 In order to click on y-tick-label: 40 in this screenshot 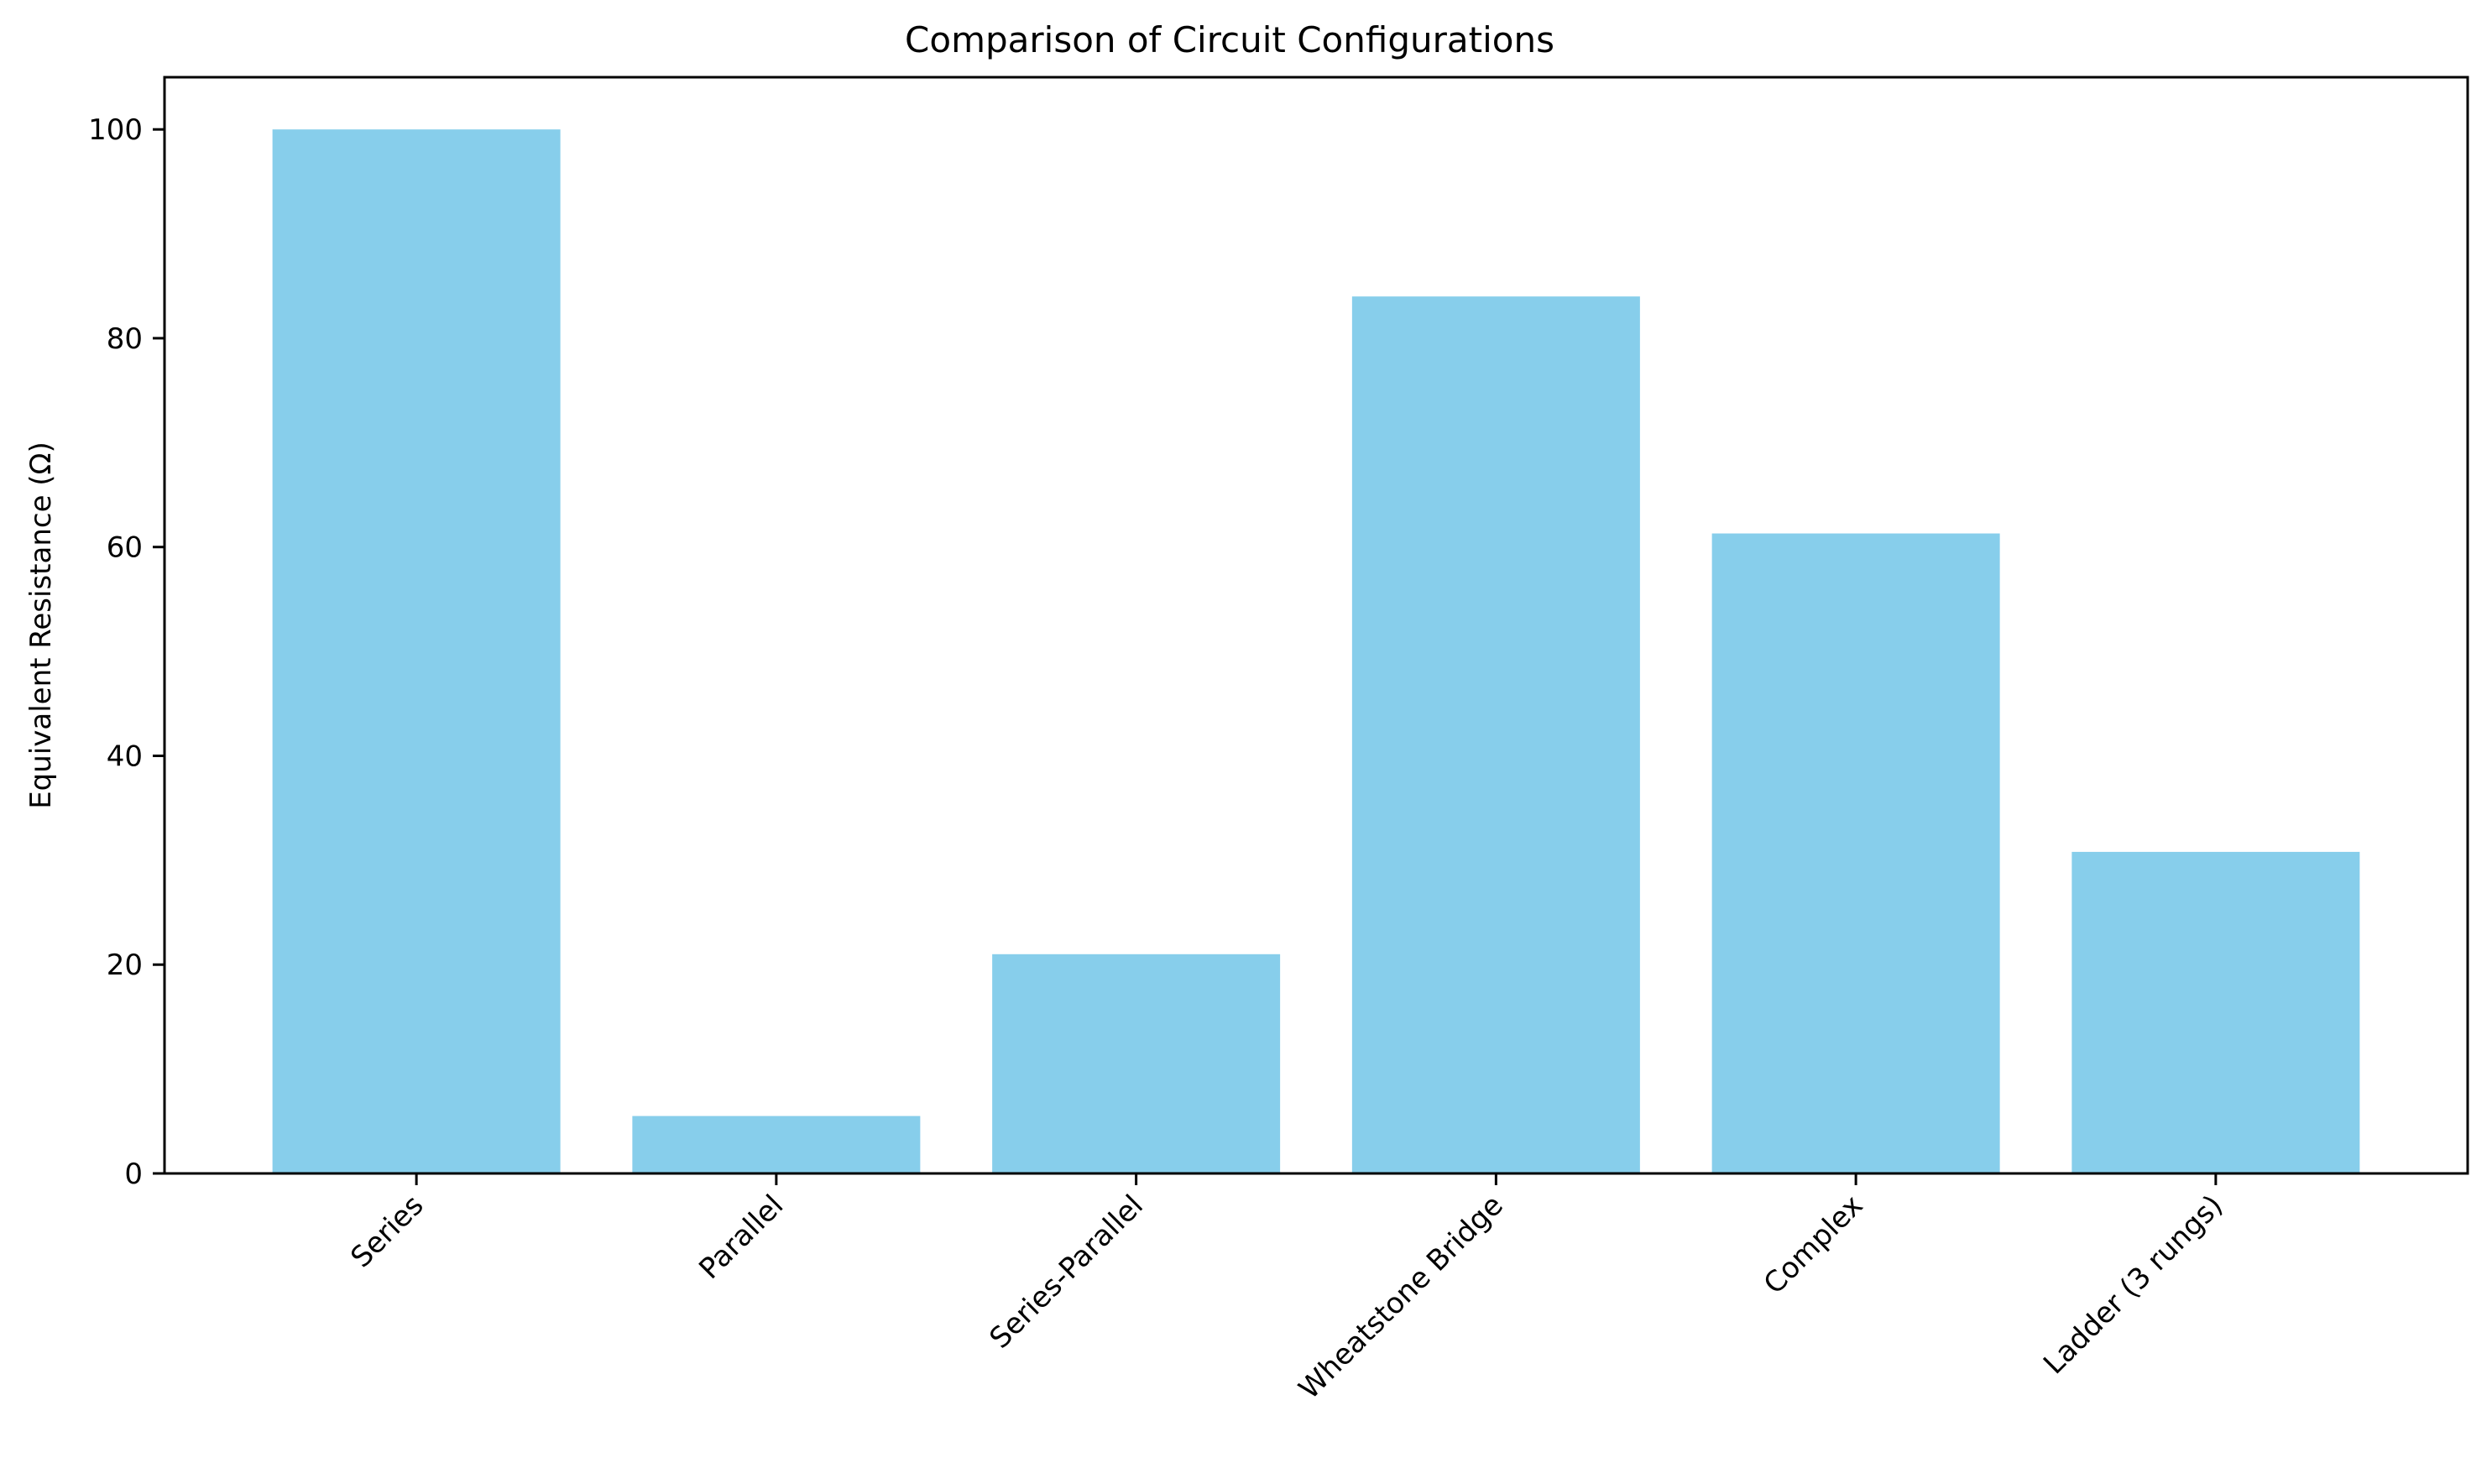, I will do `click(125, 756)`.